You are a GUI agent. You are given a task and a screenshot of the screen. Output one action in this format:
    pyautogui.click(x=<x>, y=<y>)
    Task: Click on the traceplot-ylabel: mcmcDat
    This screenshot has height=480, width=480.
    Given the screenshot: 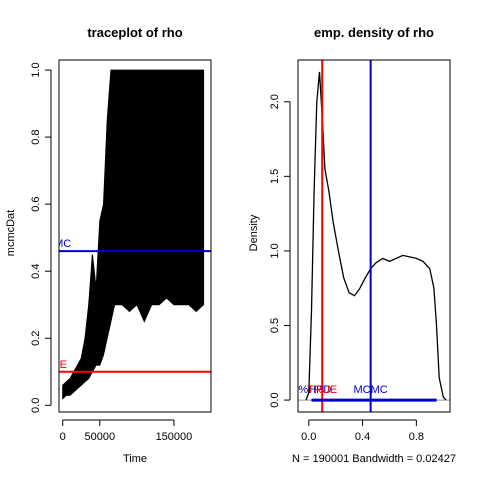 What is the action you would take?
    pyautogui.click(x=11, y=233)
    